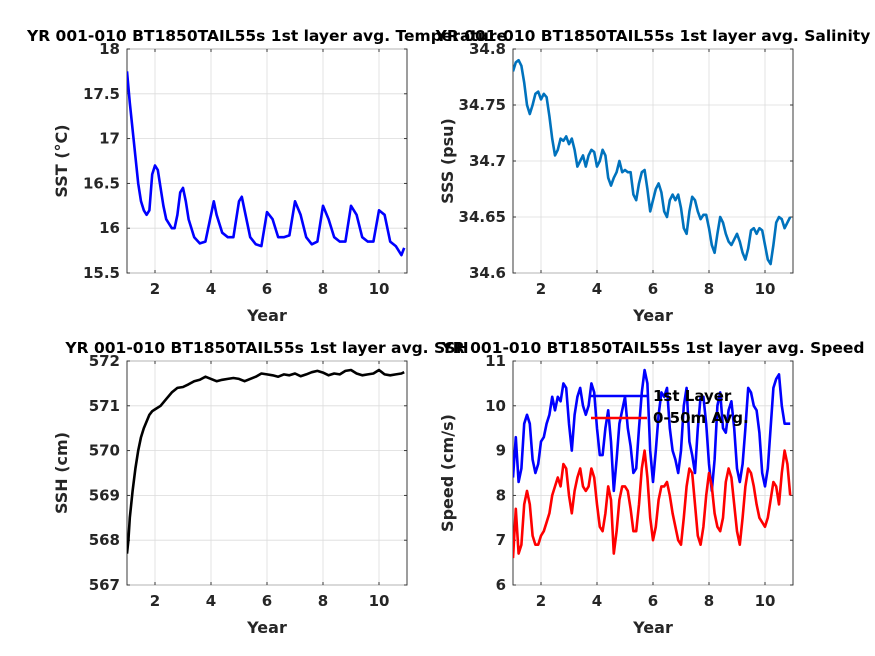 The height and width of the screenshot is (656, 875). What do you see at coordinates (482, 217) in the screenshot?
I see `y-tick-label: 34.65` at bounding box center [482, 217].